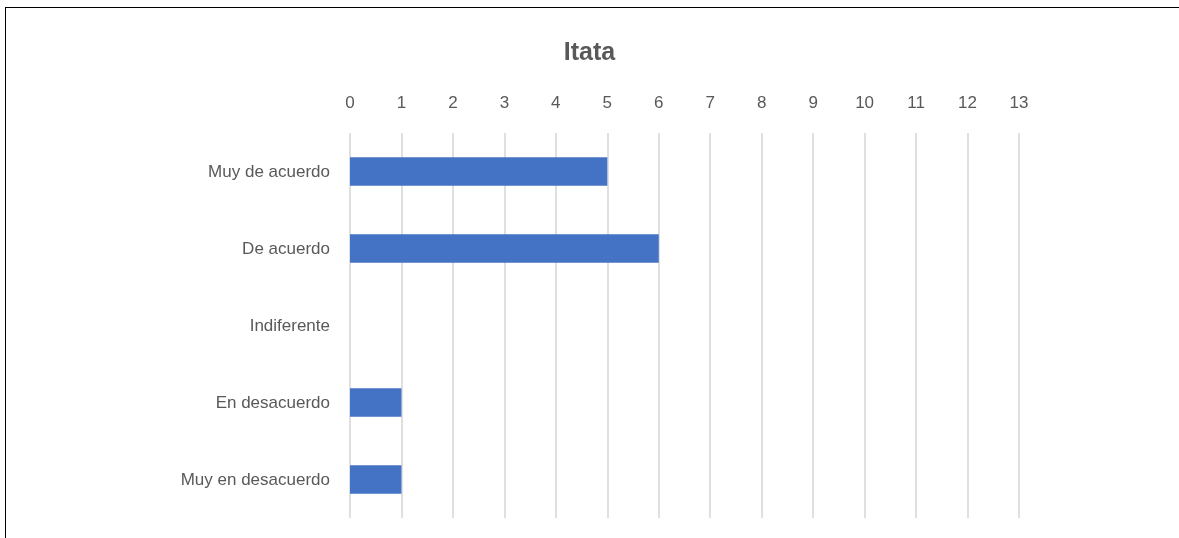  What do you see at coordinates (710, 102) in the screenshot?
I see `x-tick-label: 7` at bounding box center [710, 102].